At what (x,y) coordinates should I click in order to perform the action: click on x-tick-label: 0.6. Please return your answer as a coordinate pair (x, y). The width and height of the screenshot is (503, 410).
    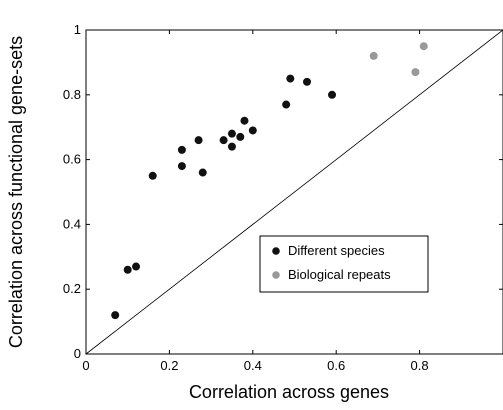
    Looking at the image, I should click on (336, 365).